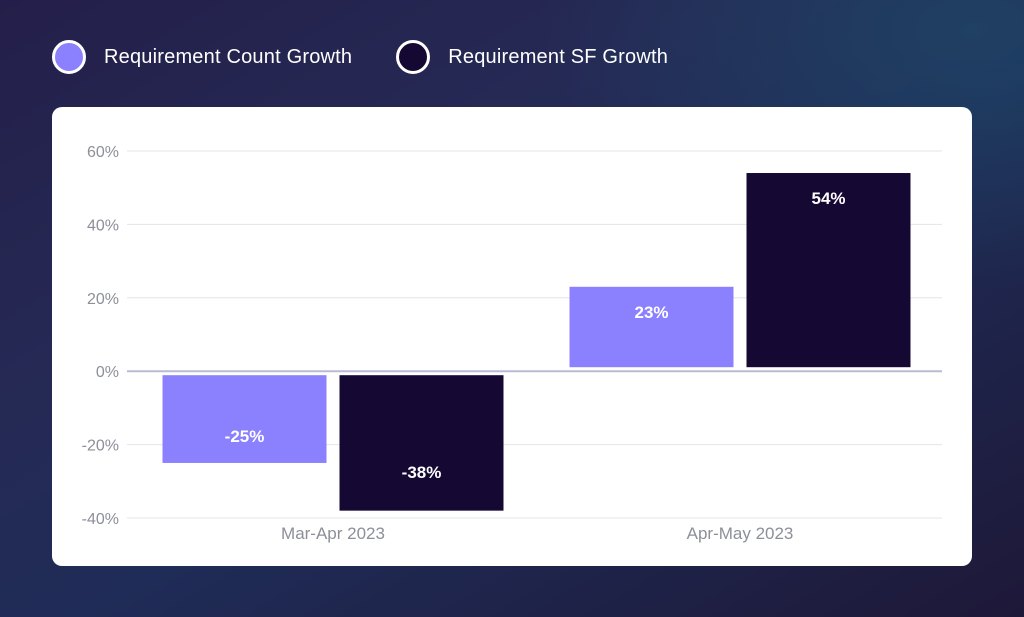 The height and width of the screenshot is (617, 1024). What do you see at coordinates (651, 312) in the screenshot?
I see `bar-data-label: 23%` at bounding box center [651, 312].